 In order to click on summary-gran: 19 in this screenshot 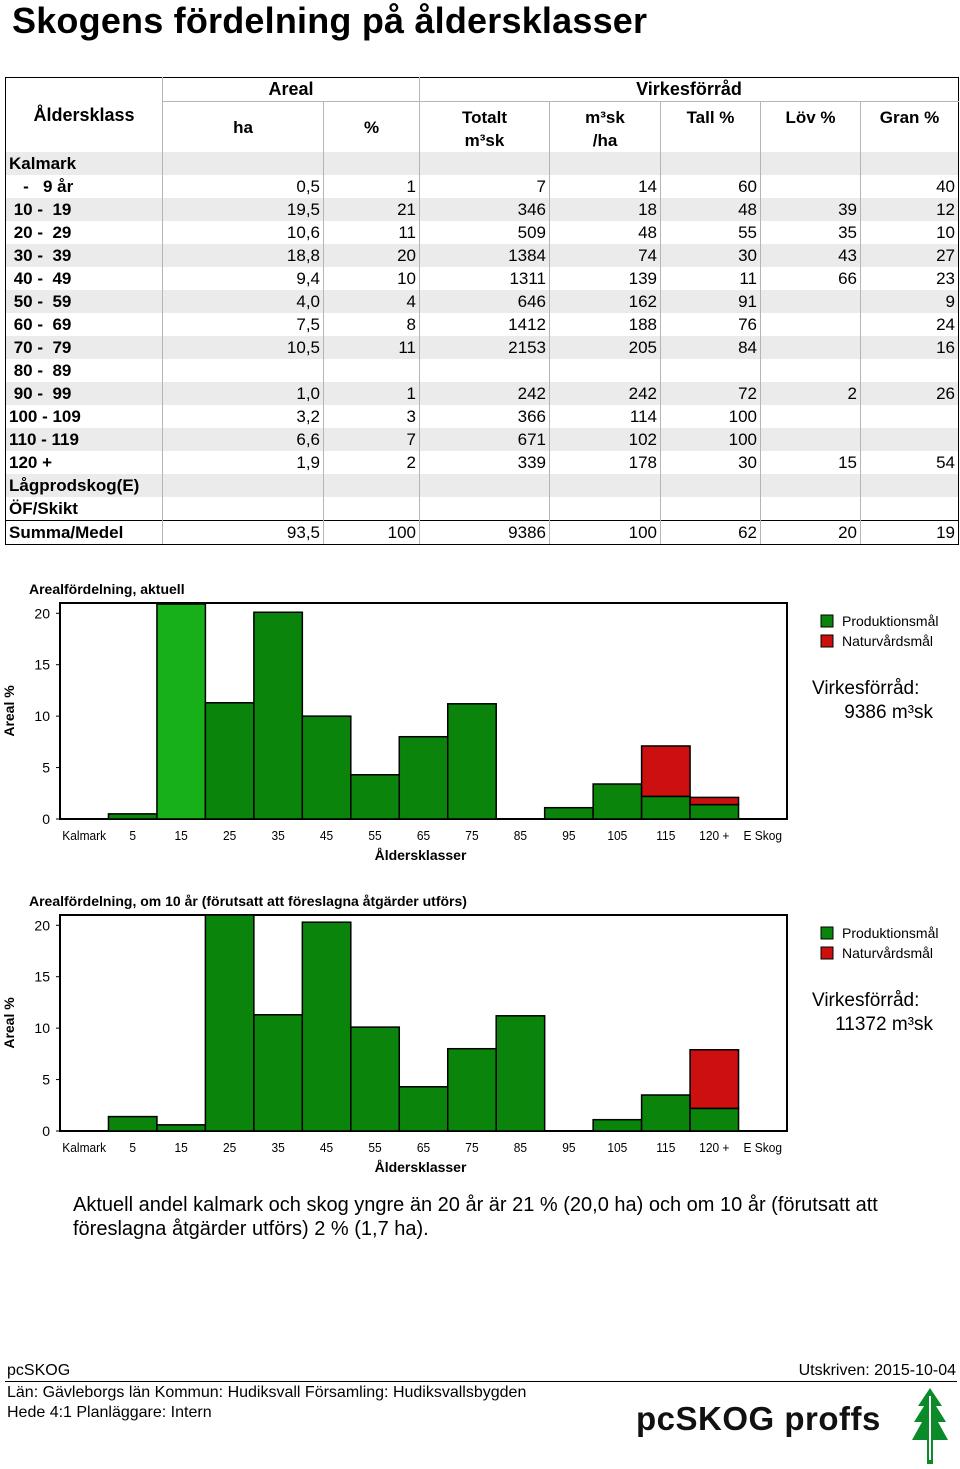, I will do `click(909, 532)`.